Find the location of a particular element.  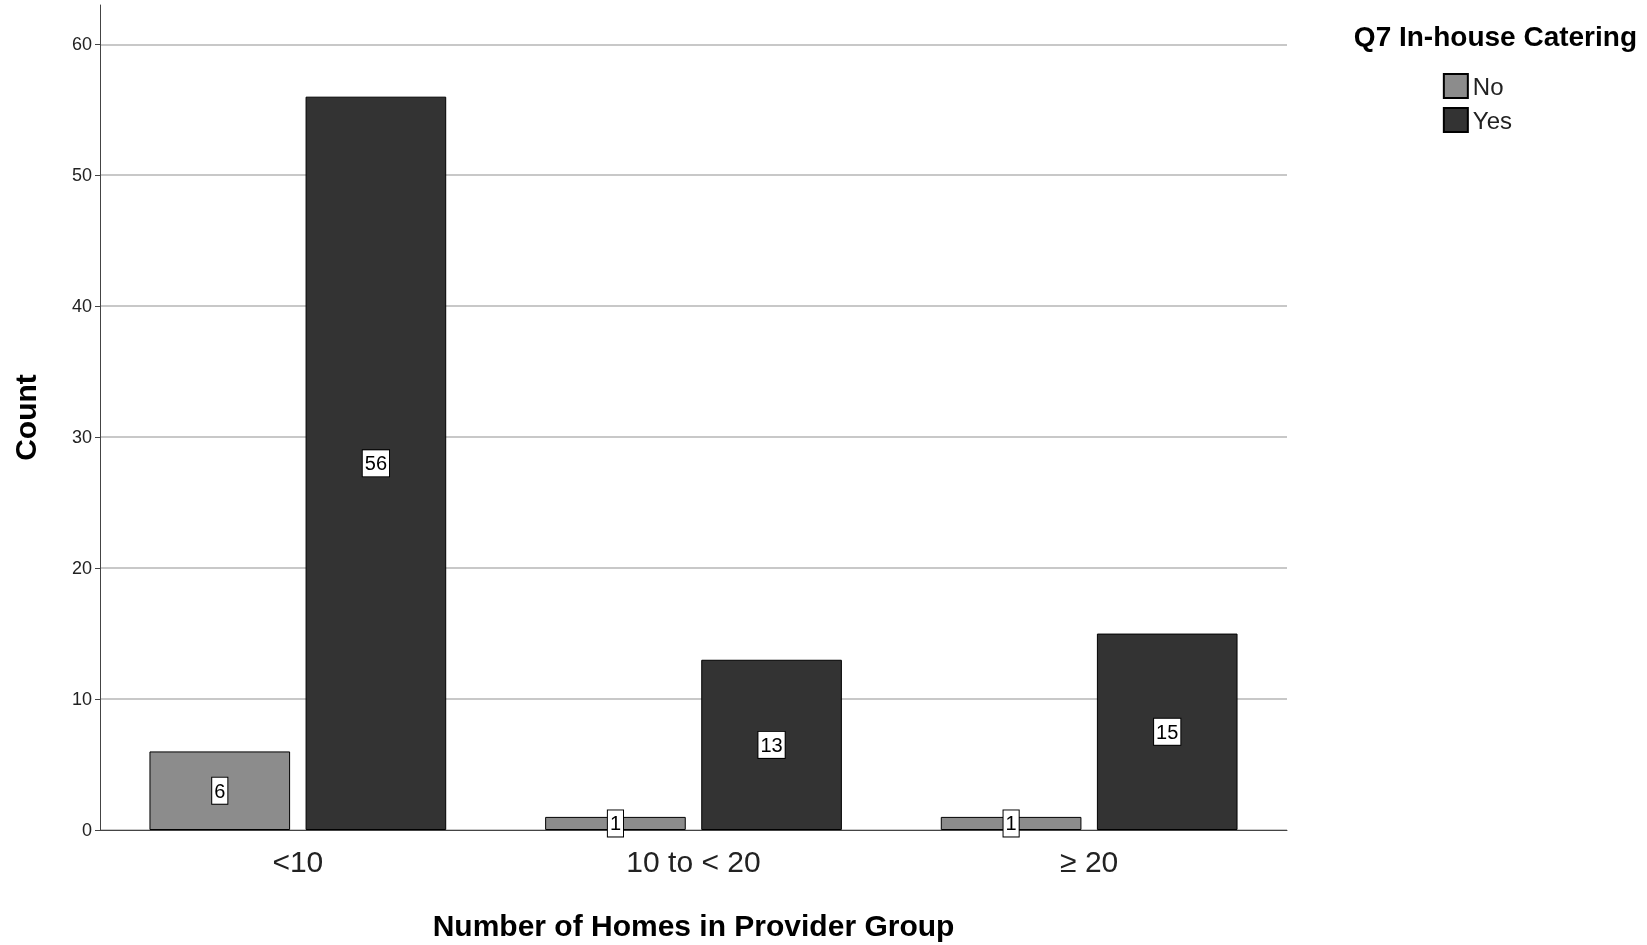

y-tick-label: 60 is located at coordinates (81, 44).